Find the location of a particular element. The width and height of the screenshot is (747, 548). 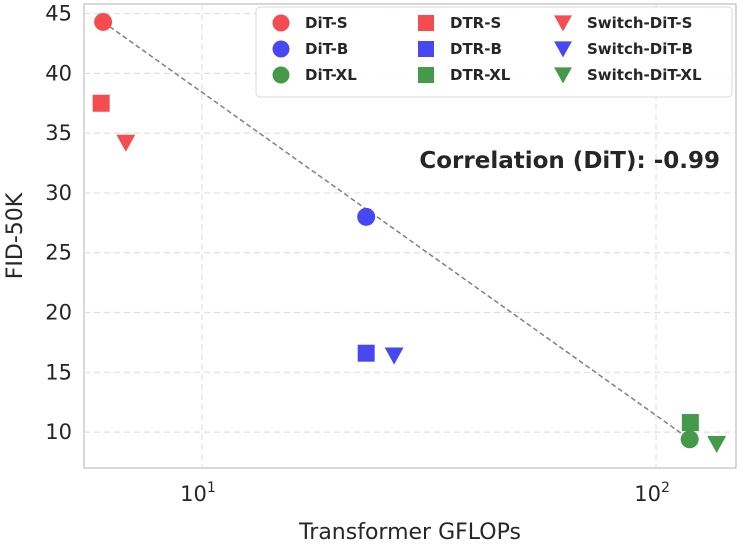

legend-marker-dit-xl is located at coordinates (281, 75).